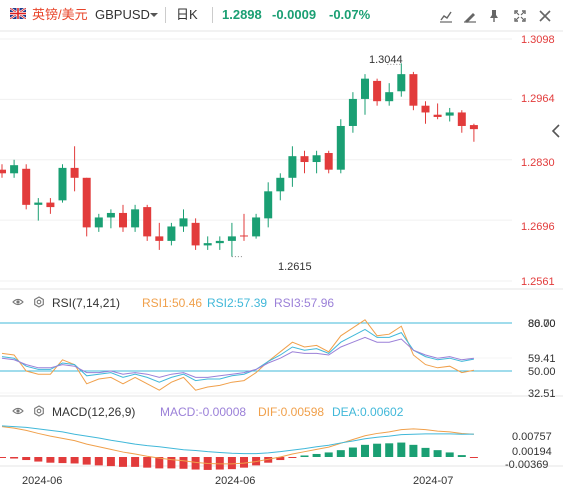  I want to click on edit-indicator-button, so click(446, 16).